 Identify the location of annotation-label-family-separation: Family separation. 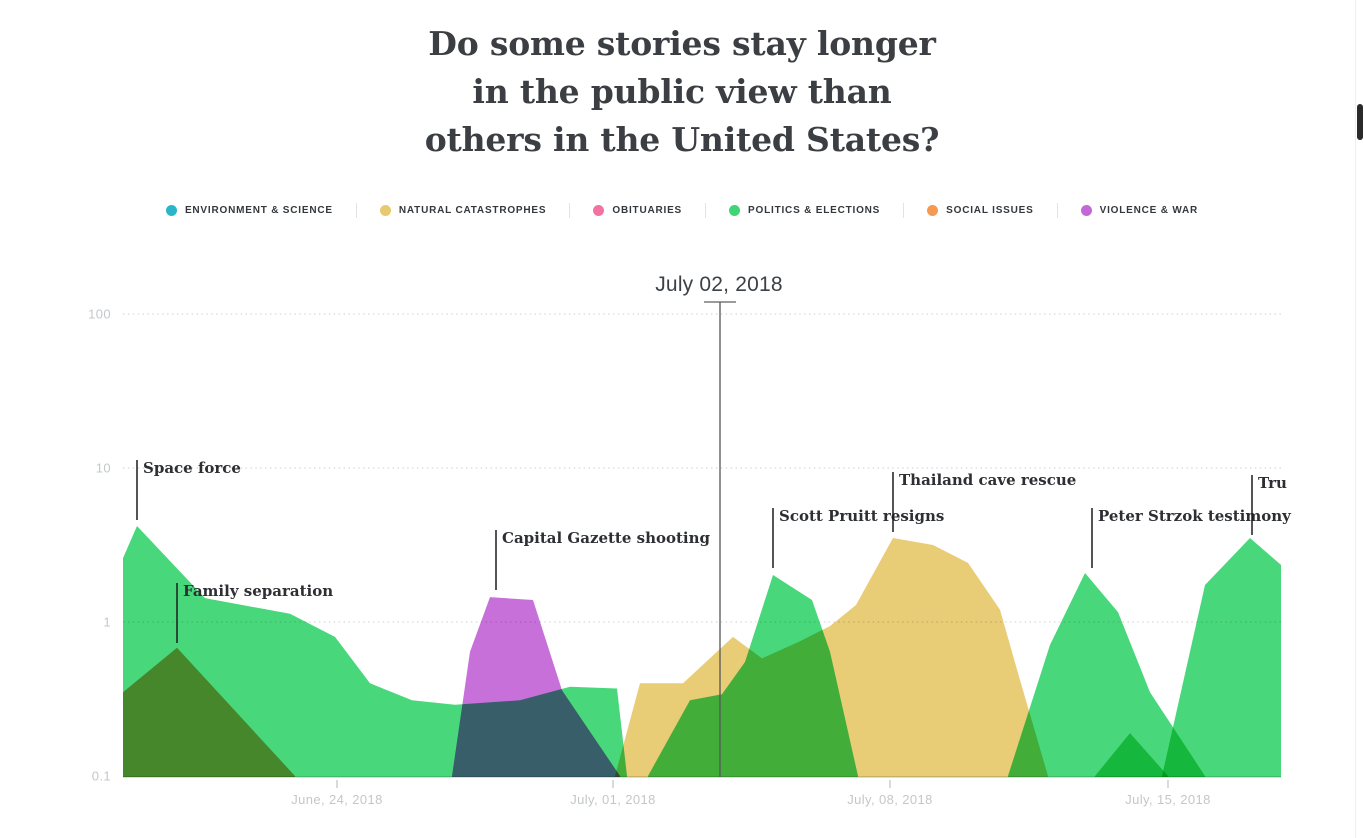
(258, 591).